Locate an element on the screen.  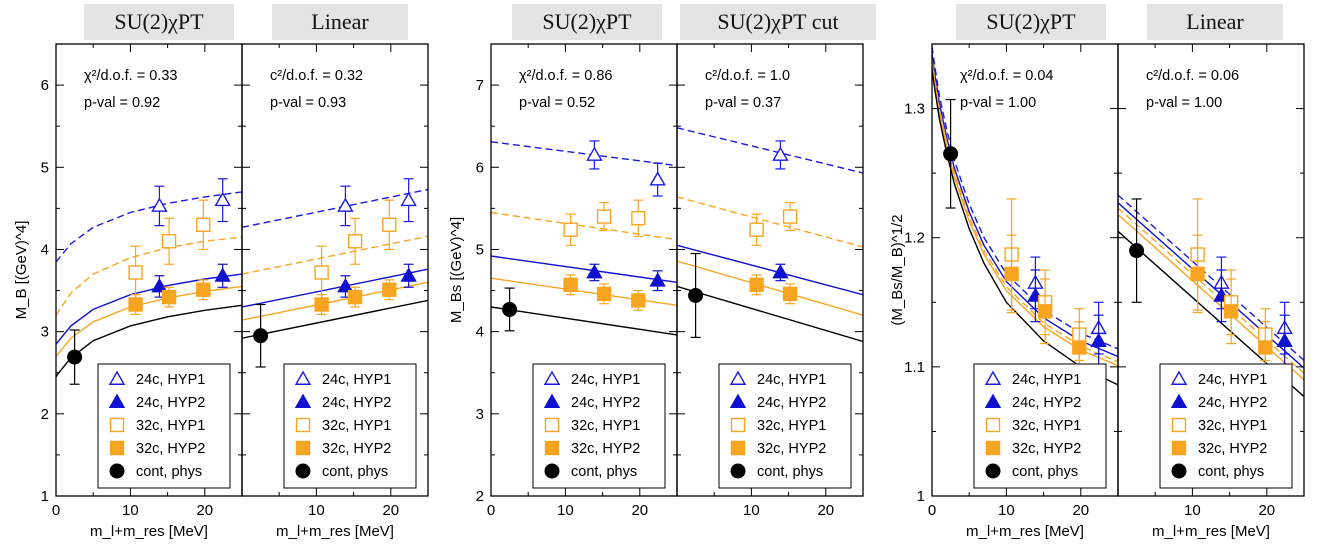
p-value-text: p-val = 0.37 is located at coordinates (743, 103).